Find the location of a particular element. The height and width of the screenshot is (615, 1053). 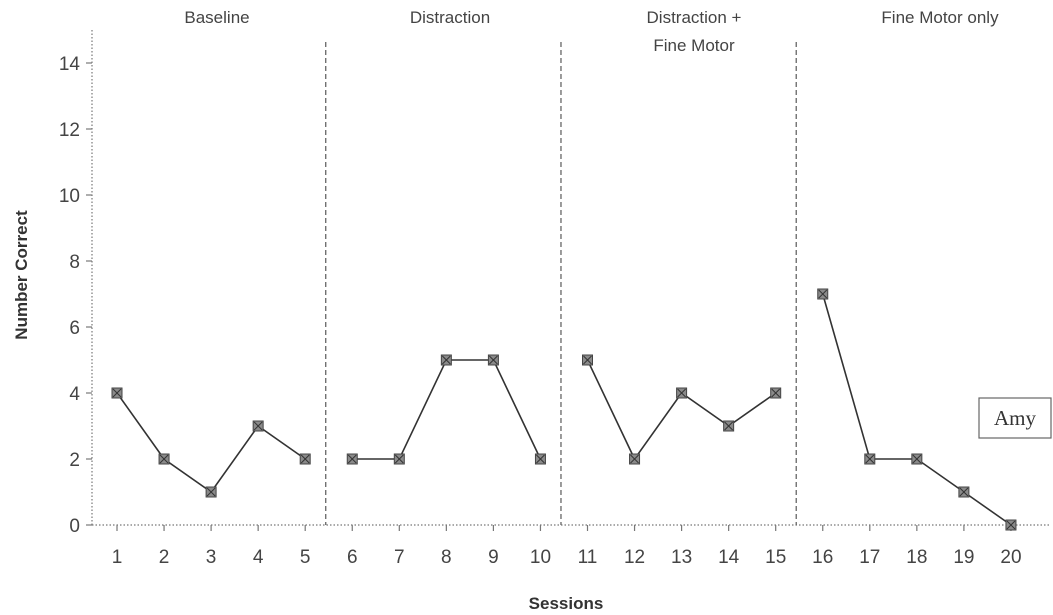

phase-label-line: Baseline is located at coordinates (216, 17).